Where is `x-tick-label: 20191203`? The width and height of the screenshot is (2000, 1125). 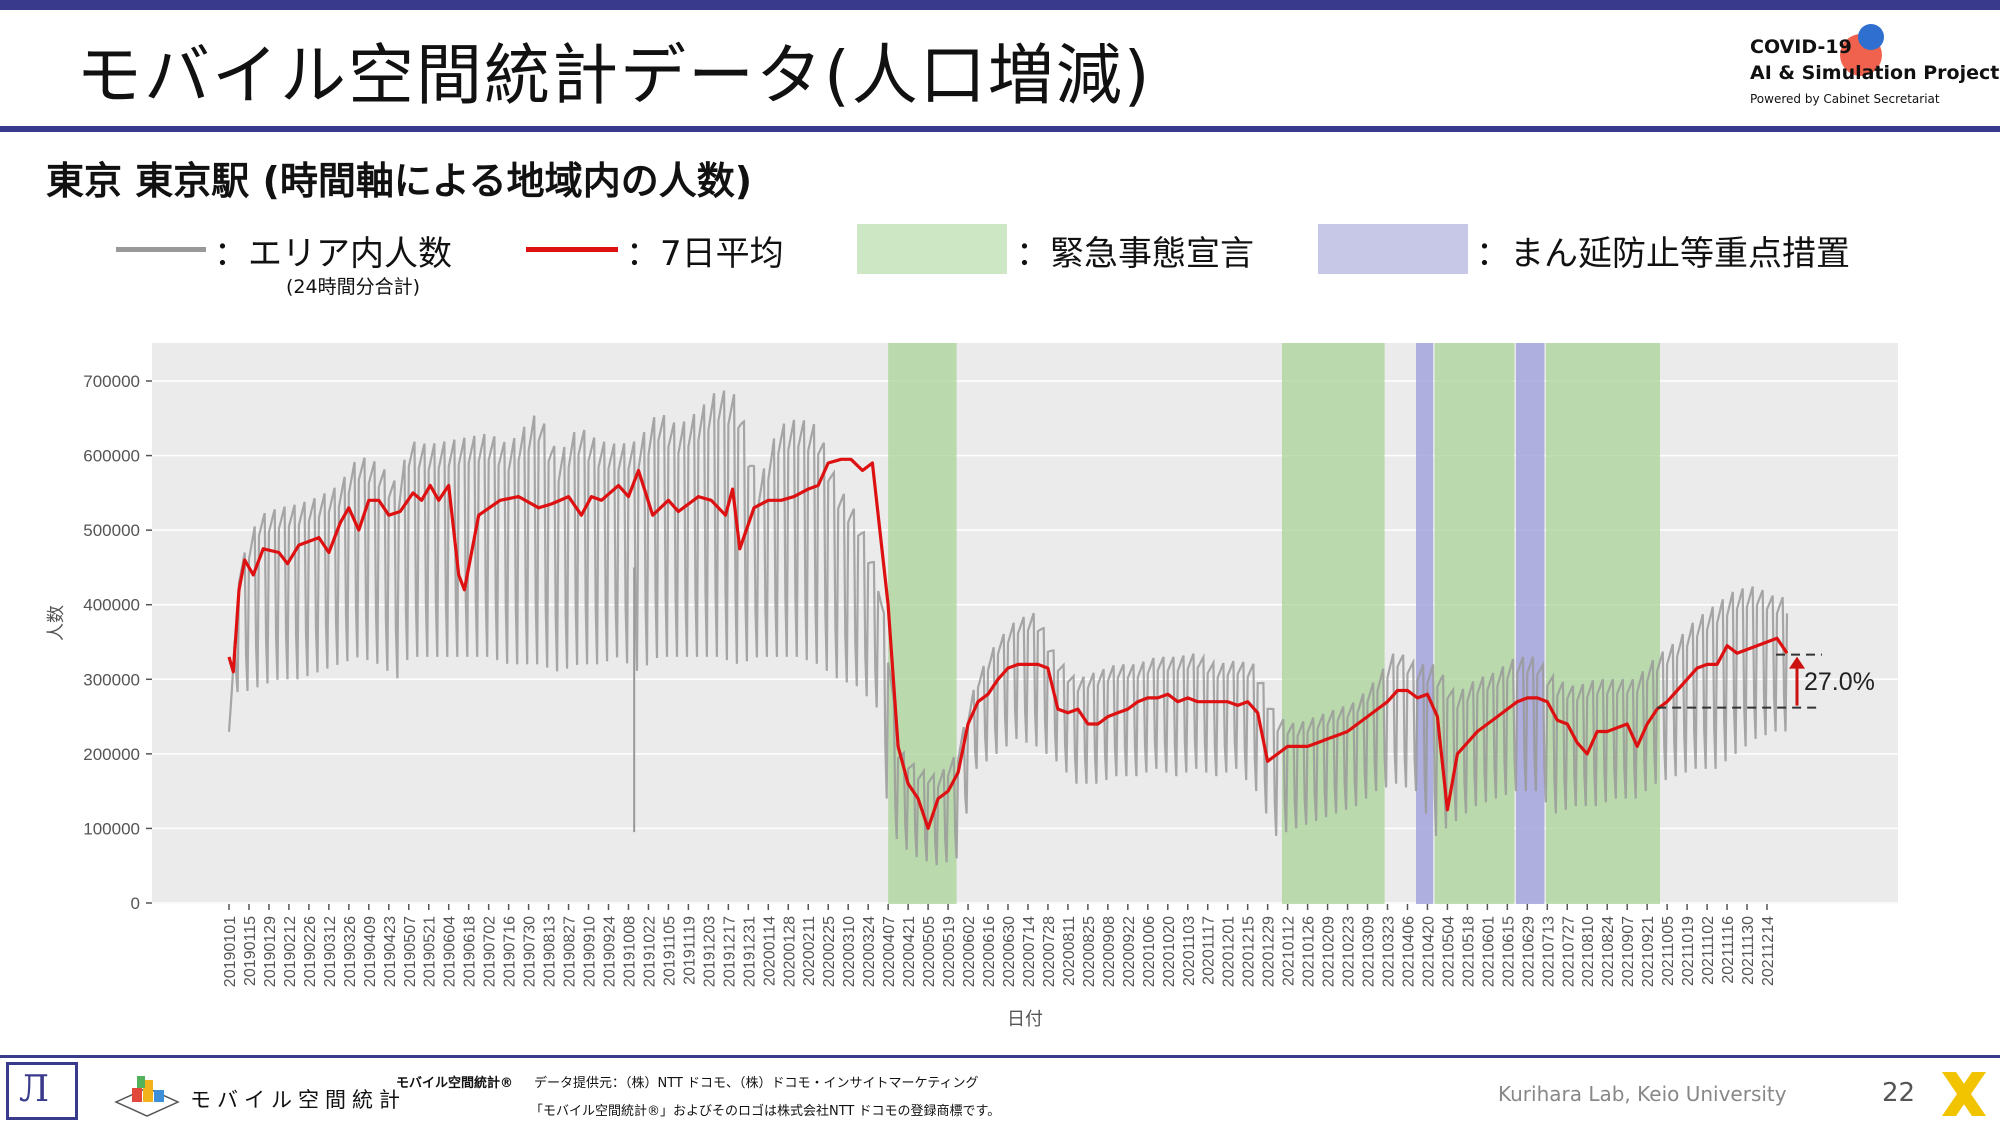 x-tick-label: 20191203 is located at coordinates (709, 951).